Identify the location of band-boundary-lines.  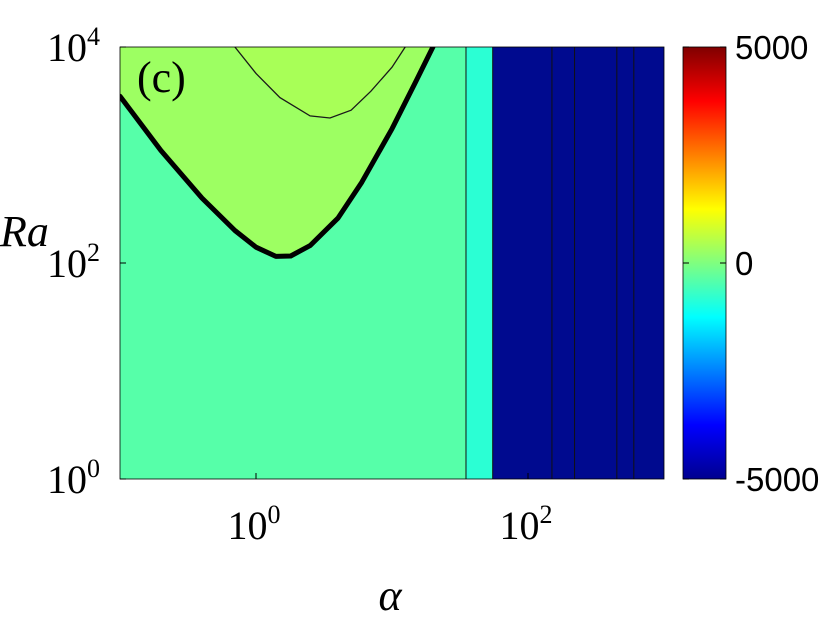
(550, 263).